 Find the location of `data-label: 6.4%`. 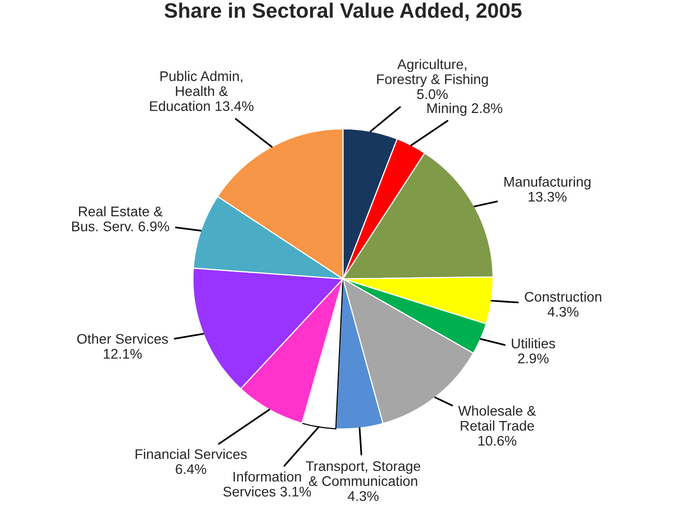

data-label: 6.4% is located at coordinates (191, 469).